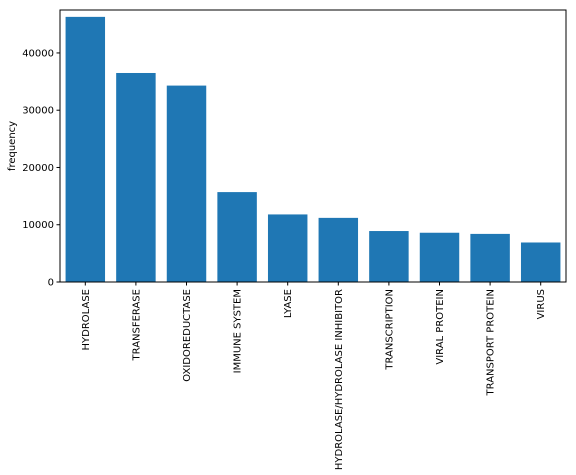 This screenshot has width=576, height=475. What do you see at coordinates (541, 304) in the screenshot?
I see `x-tick-label: VIRUS` at bounding box center [541, 304].